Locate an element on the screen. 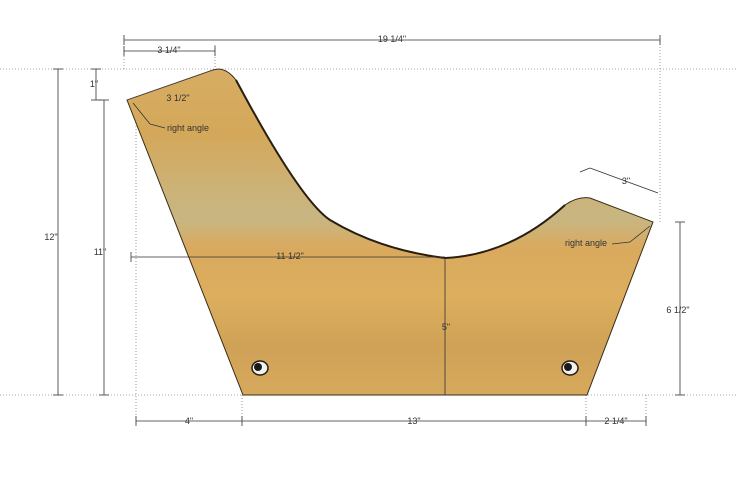 Image resolution: width=736 pixels, height=489 pixels. bottom-left-inset-label: 4" is located at coordinates (189, 421).